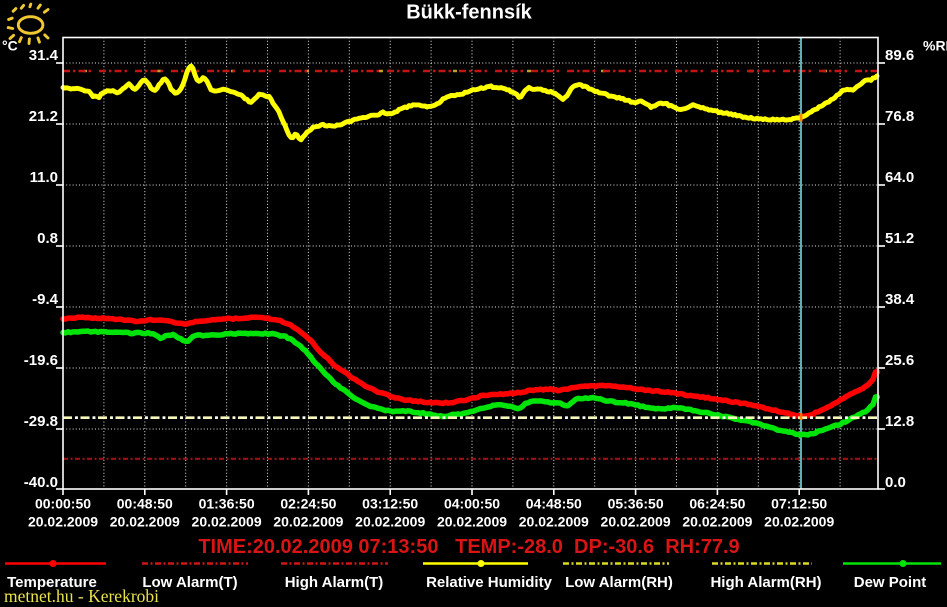 This screenshot has width=947, height=607. What do you see at coordinates (899, 116) in the screenshot?
I see `svg-text: 76.8` at bounding box center [899, 116].